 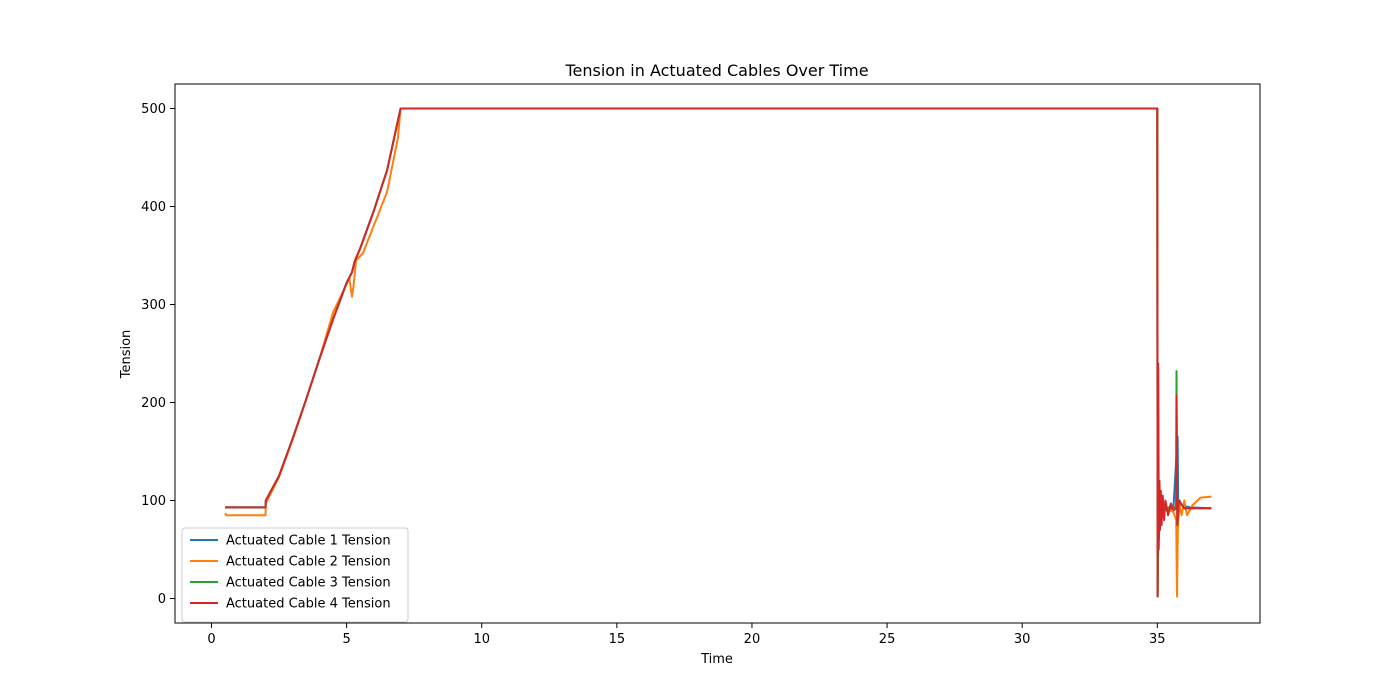 What do you see at coordinates (716, 659) in the screenshot?
I see `x-axis-label: Time` at bounding box center [716, 659].